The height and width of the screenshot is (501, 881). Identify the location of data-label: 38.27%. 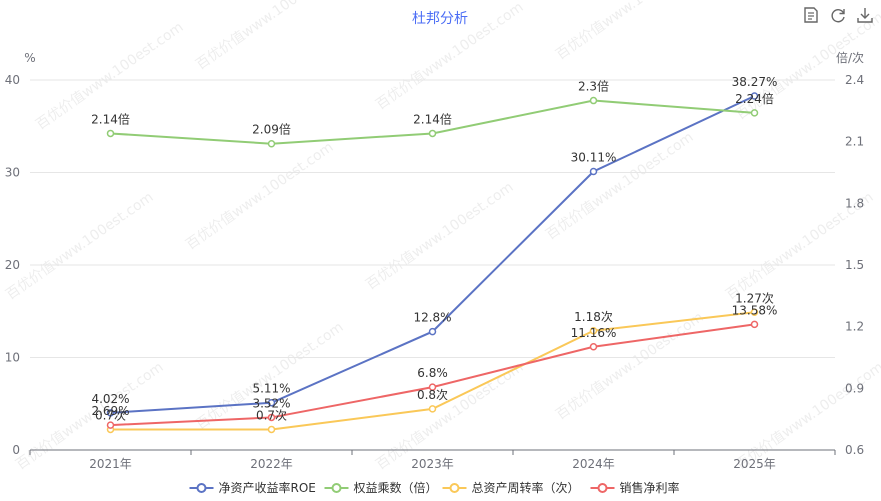
(755, 82).